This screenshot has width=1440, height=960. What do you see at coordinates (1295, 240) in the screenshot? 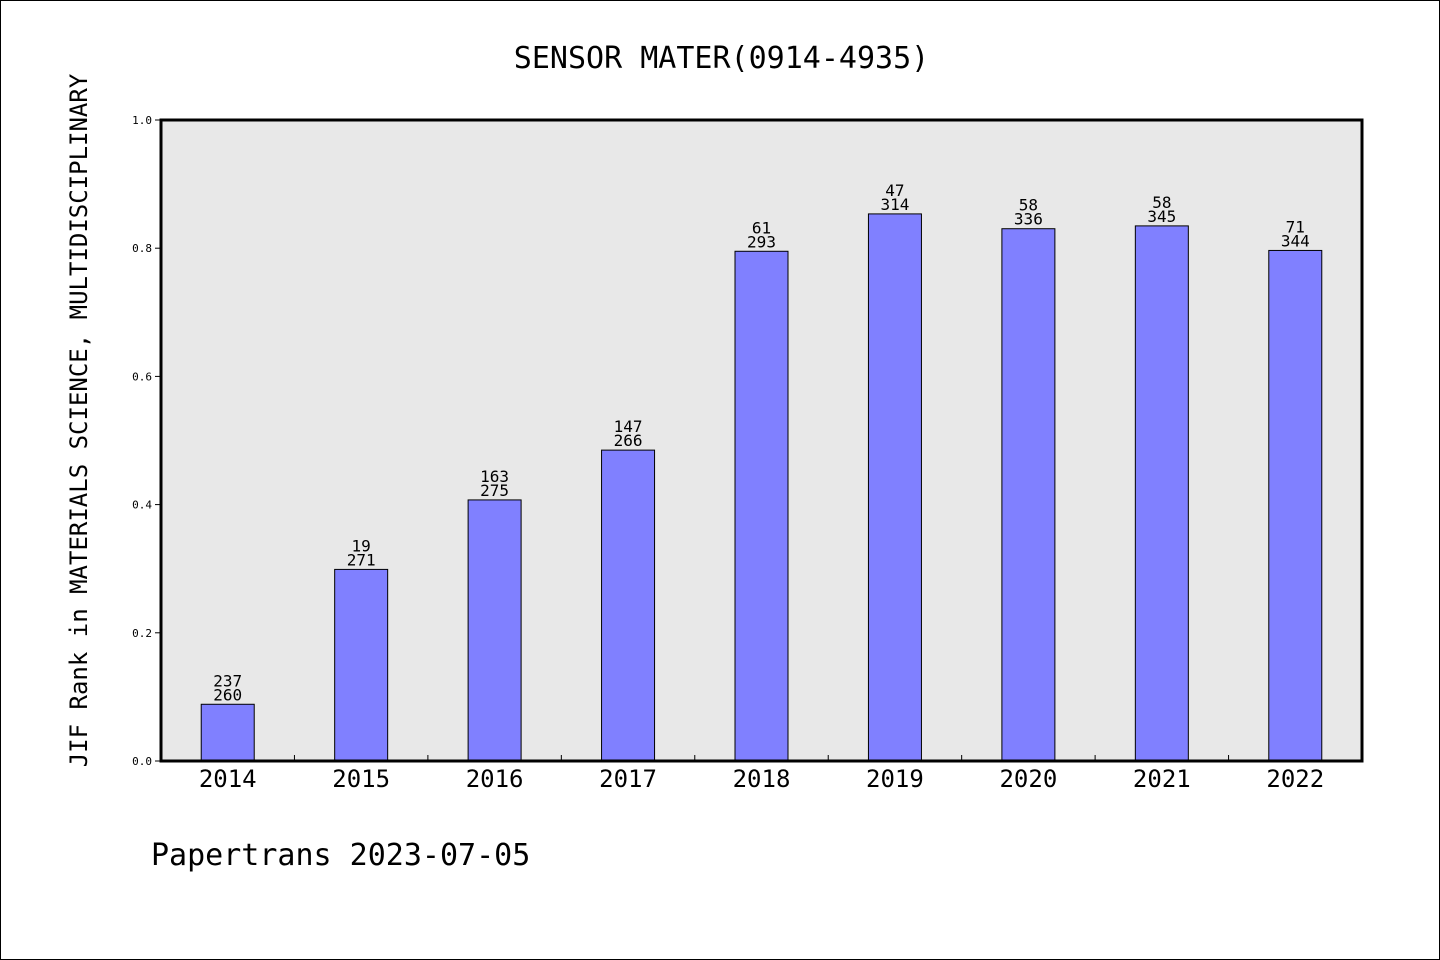
I see `bar-label-total-2022: 344` at bounding box center [1295, 240].